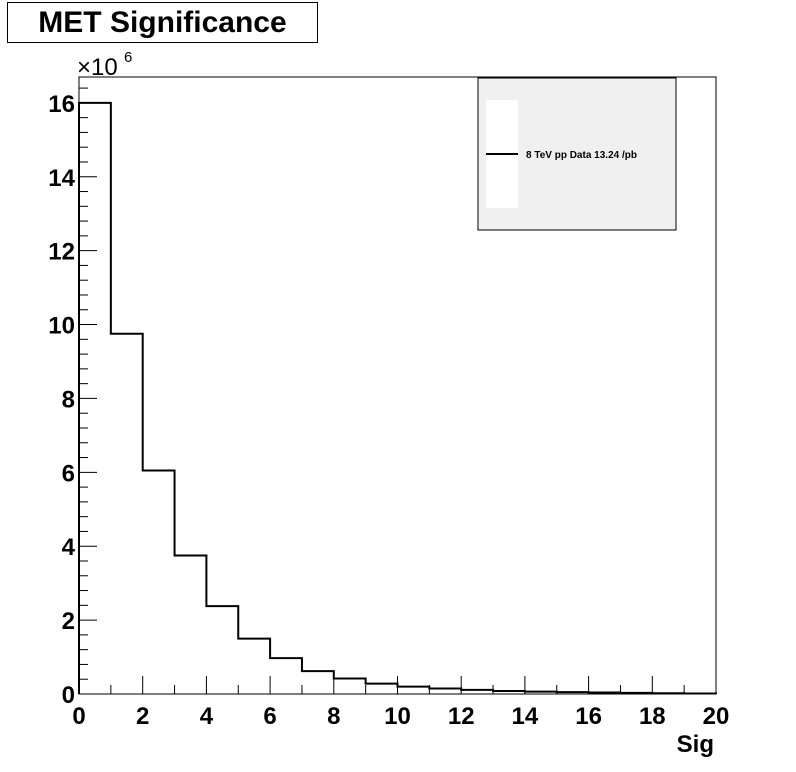 The width and height of the screenshot is (796, 772). What do you see at coordinates (61, 104) in the screenshot?
I see `y-tick-label: 16` at bounding box center [61, 104].